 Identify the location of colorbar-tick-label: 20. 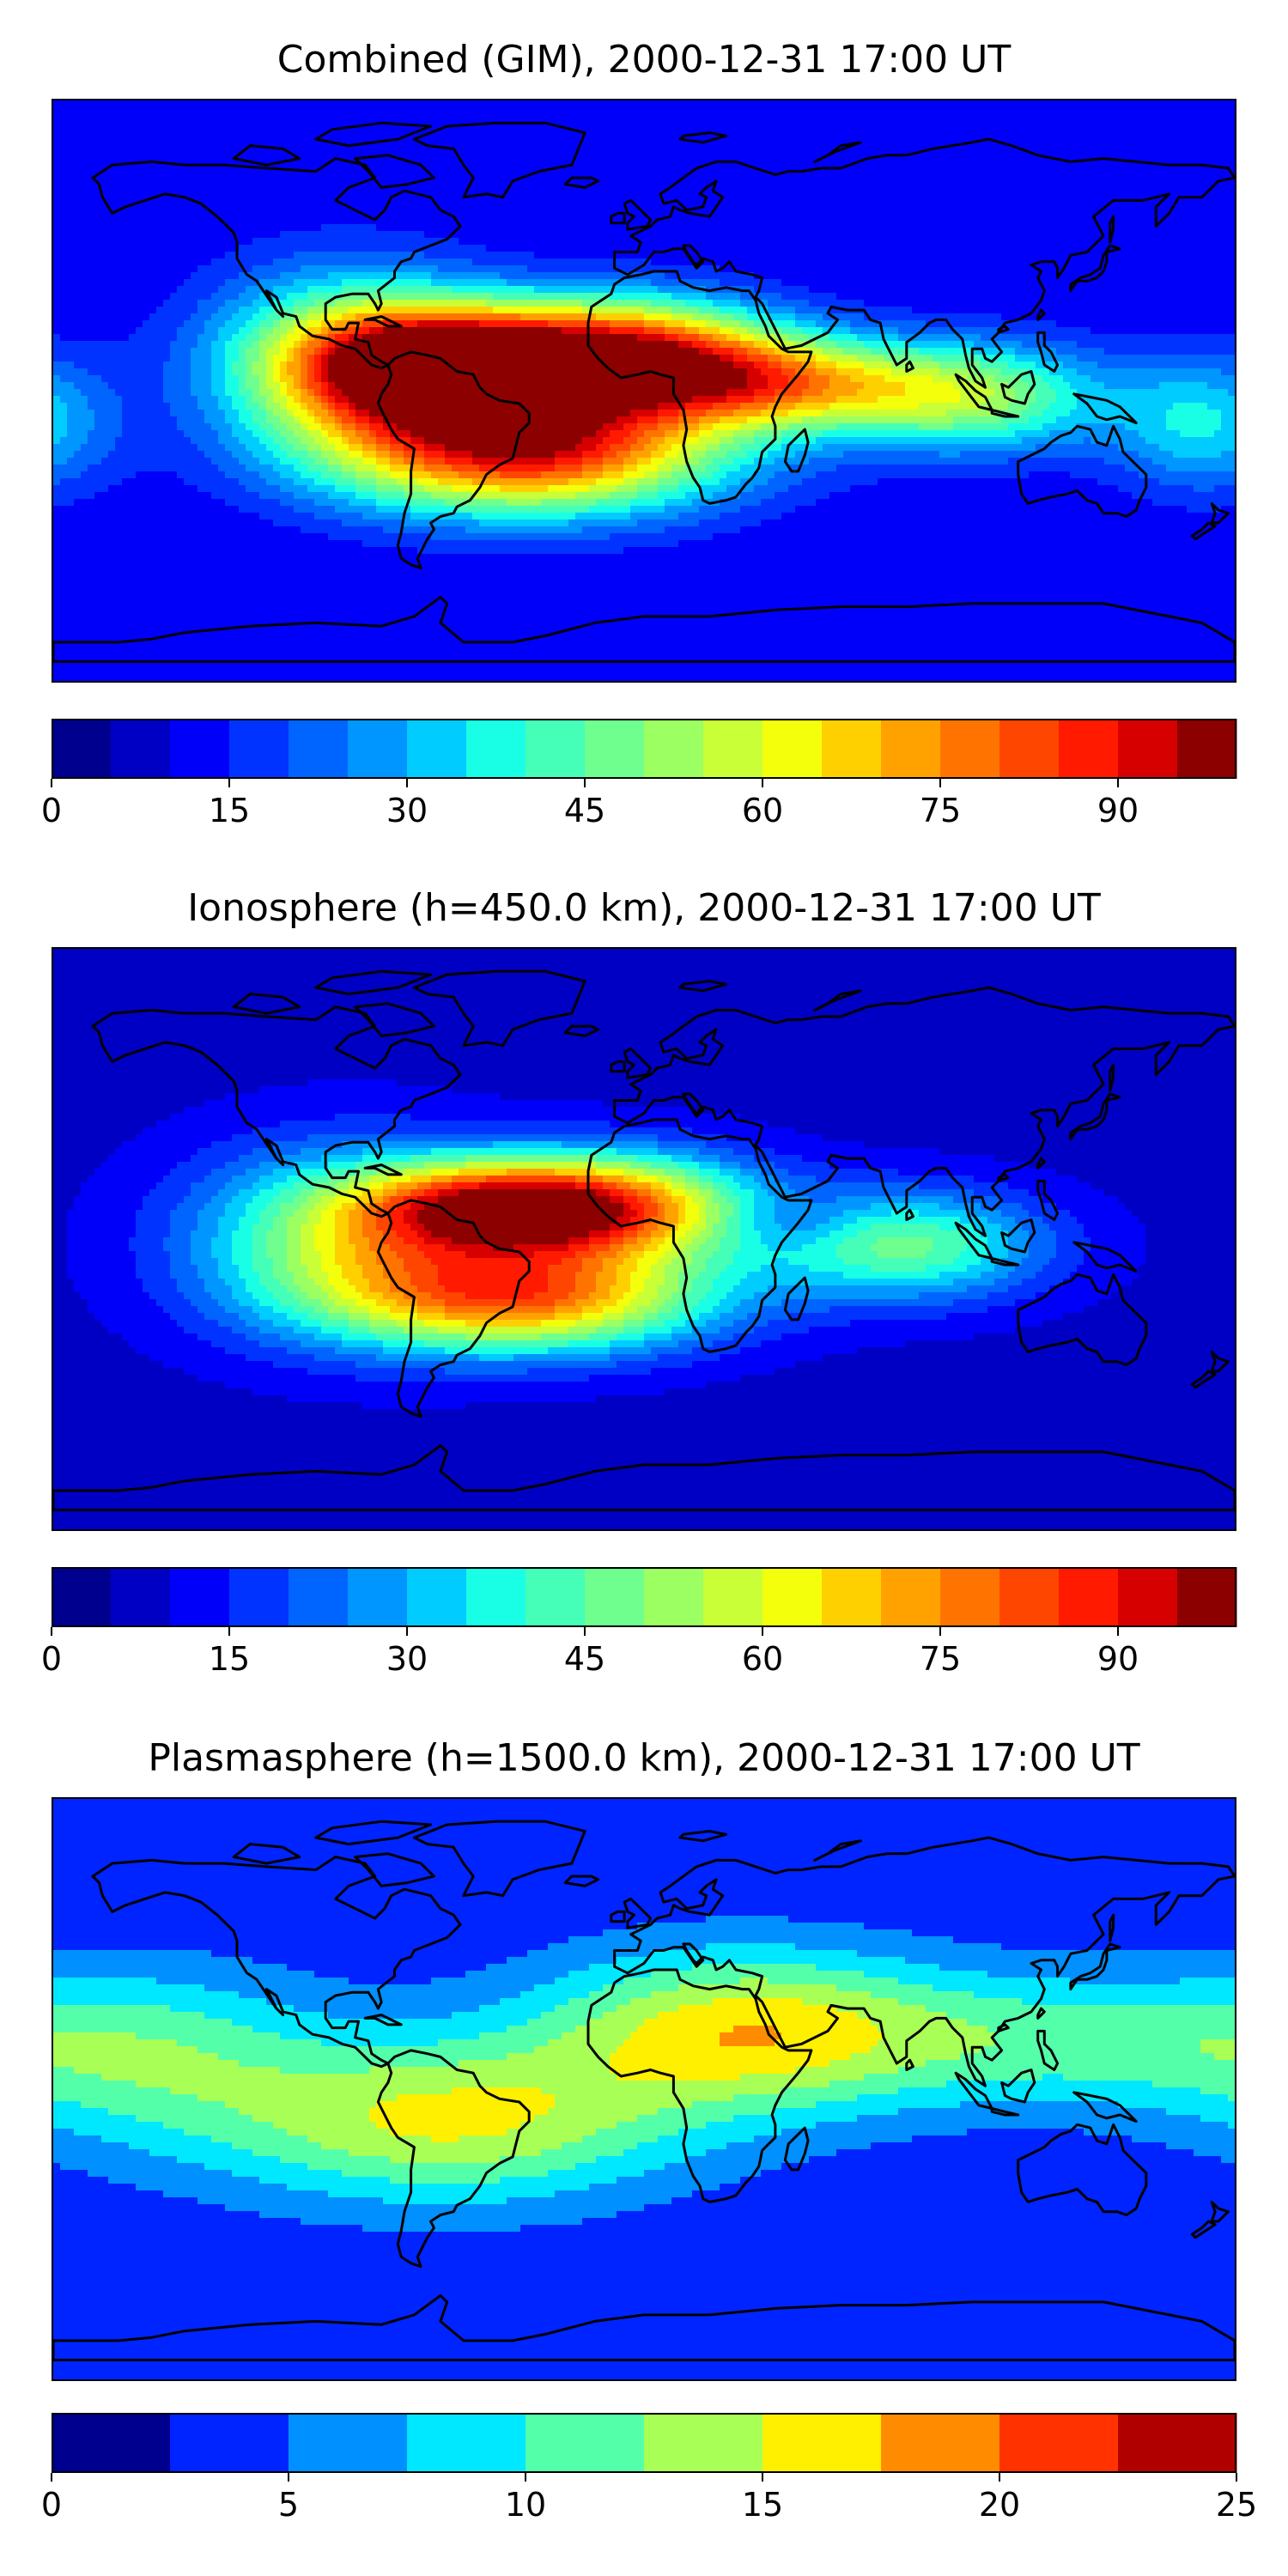
(999, 2505).